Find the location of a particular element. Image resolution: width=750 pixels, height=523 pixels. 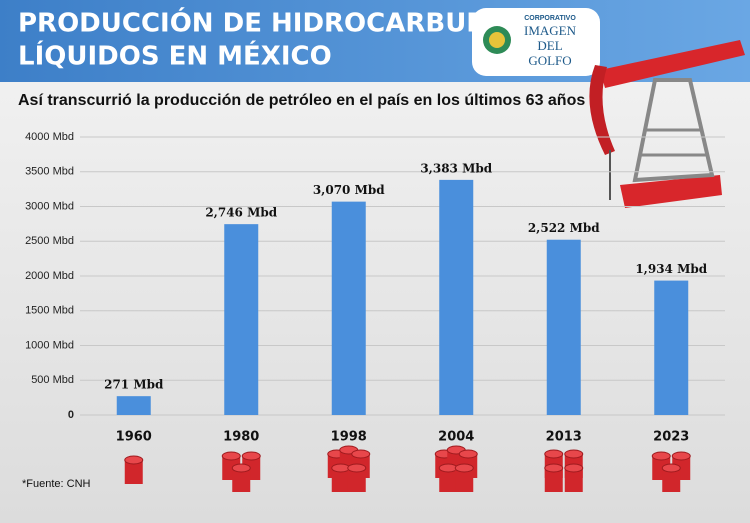

y-tick-label: 2500 Mbd is located at coordinates (49, 241).